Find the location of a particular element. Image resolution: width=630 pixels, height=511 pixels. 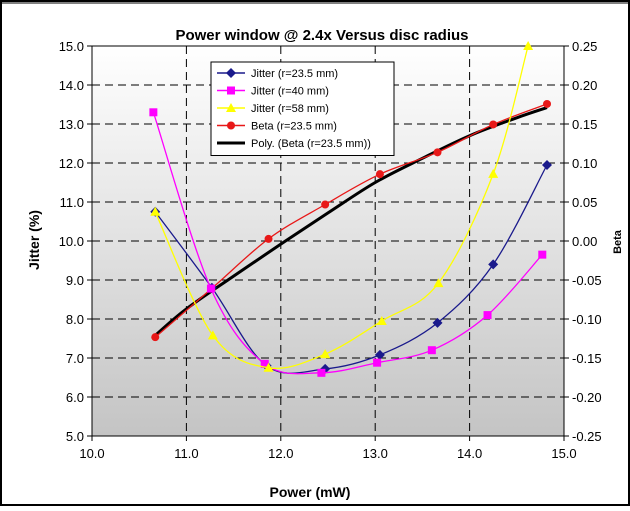

legend-label: Beta (r=23.5 mm) is located at coordinates (294, 127).